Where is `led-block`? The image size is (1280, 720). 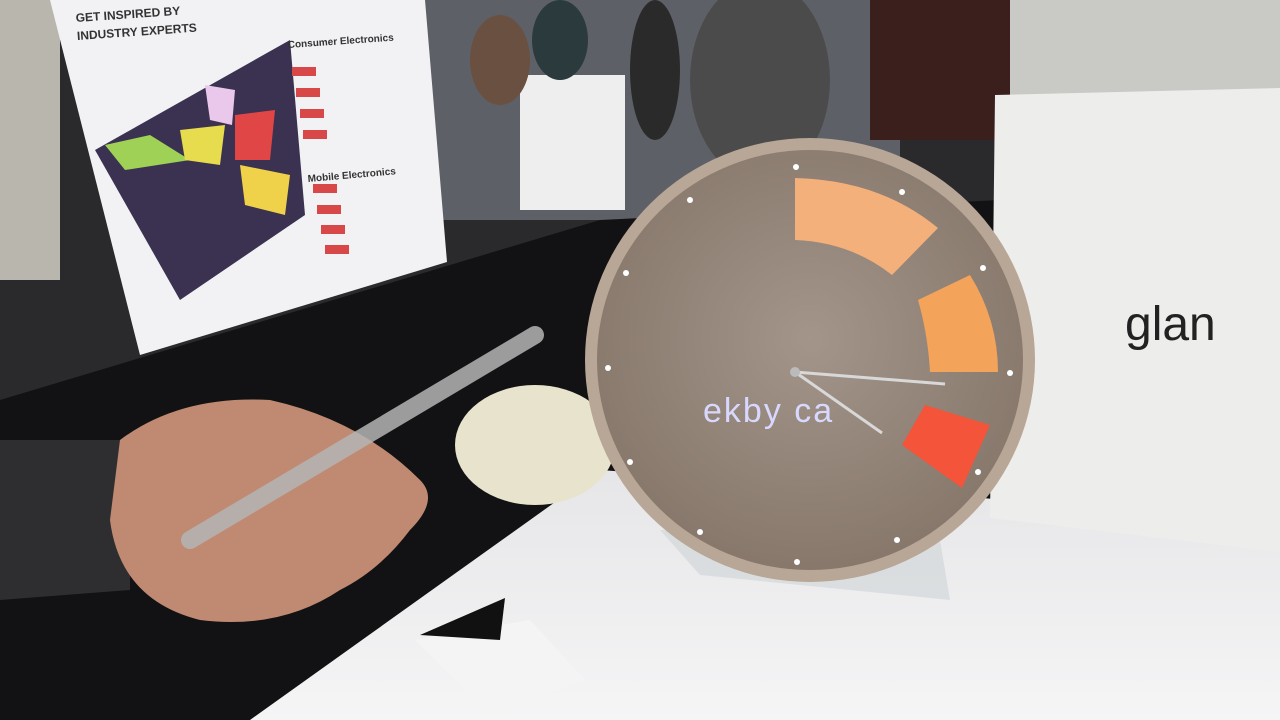 led-block is located at coordinates (946, 446).